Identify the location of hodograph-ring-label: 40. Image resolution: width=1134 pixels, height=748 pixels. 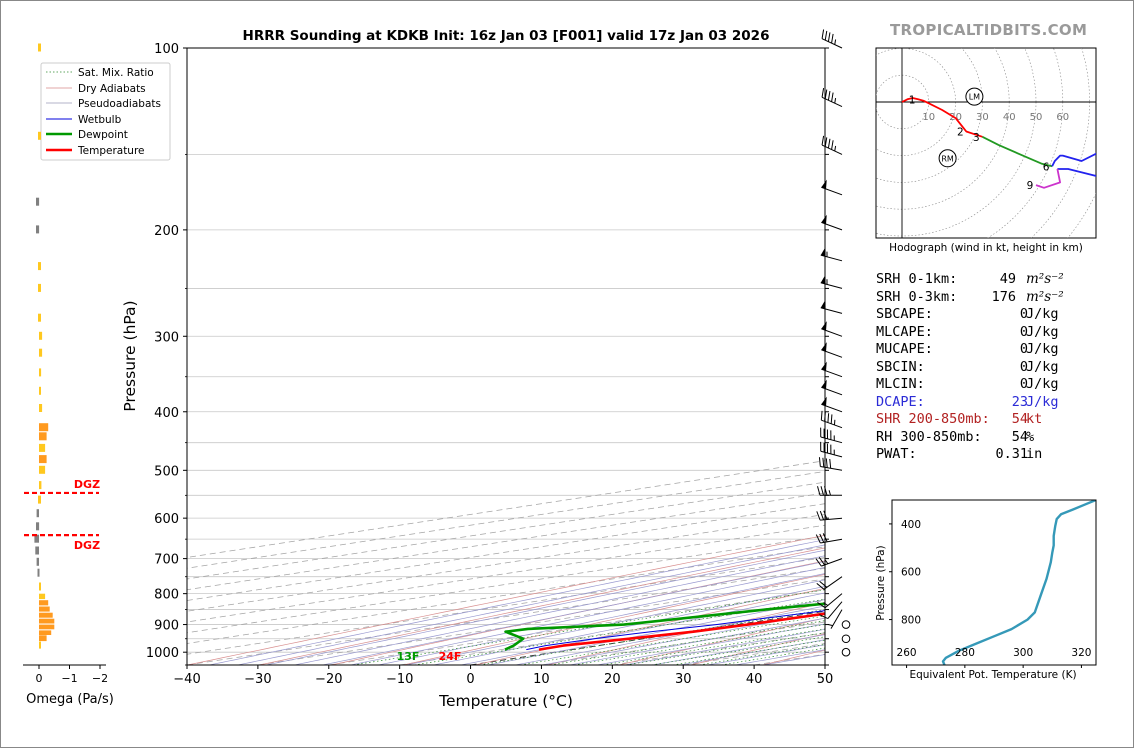
(1009, 117).